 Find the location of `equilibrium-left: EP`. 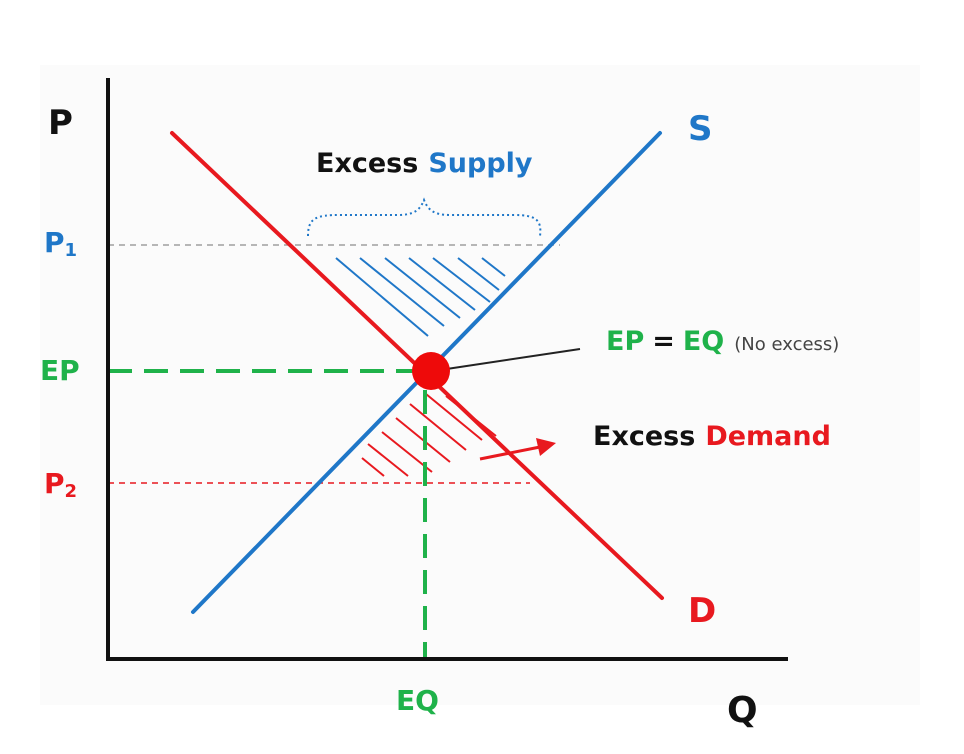

equilibrium-left: EP is located at coordinates (625, 341).